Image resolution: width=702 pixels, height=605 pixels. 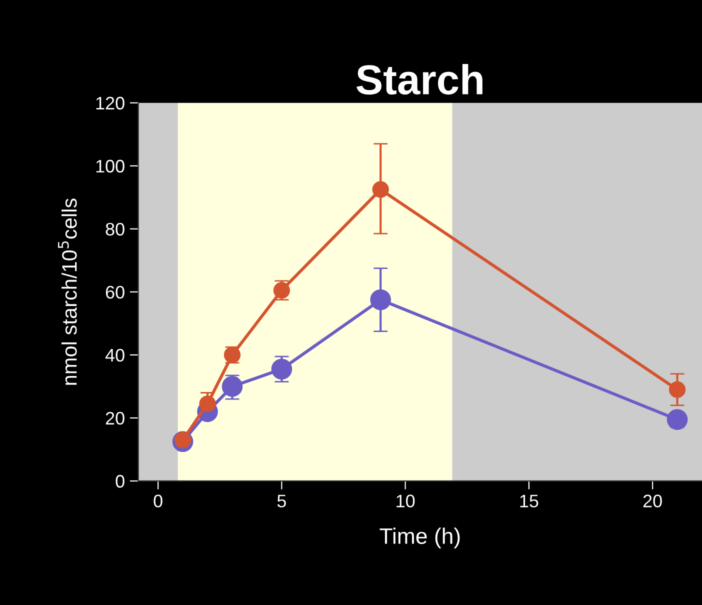 What do you see at coordinates (114, 355) in the screenshot?
I see `y-tick-label: 40` at bounding box center [114, 355].